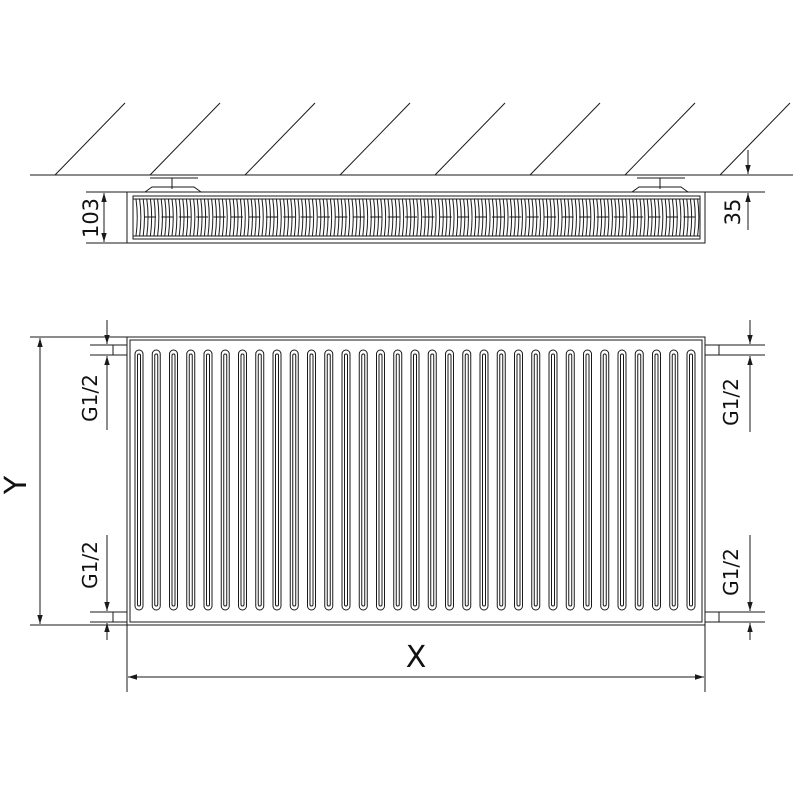 The width and height of the screenshot is (800, 800). What do you see at coordinates (91, 218) in the screenshot?
I see `depth-label: 103` at bounding box center [91, 218].